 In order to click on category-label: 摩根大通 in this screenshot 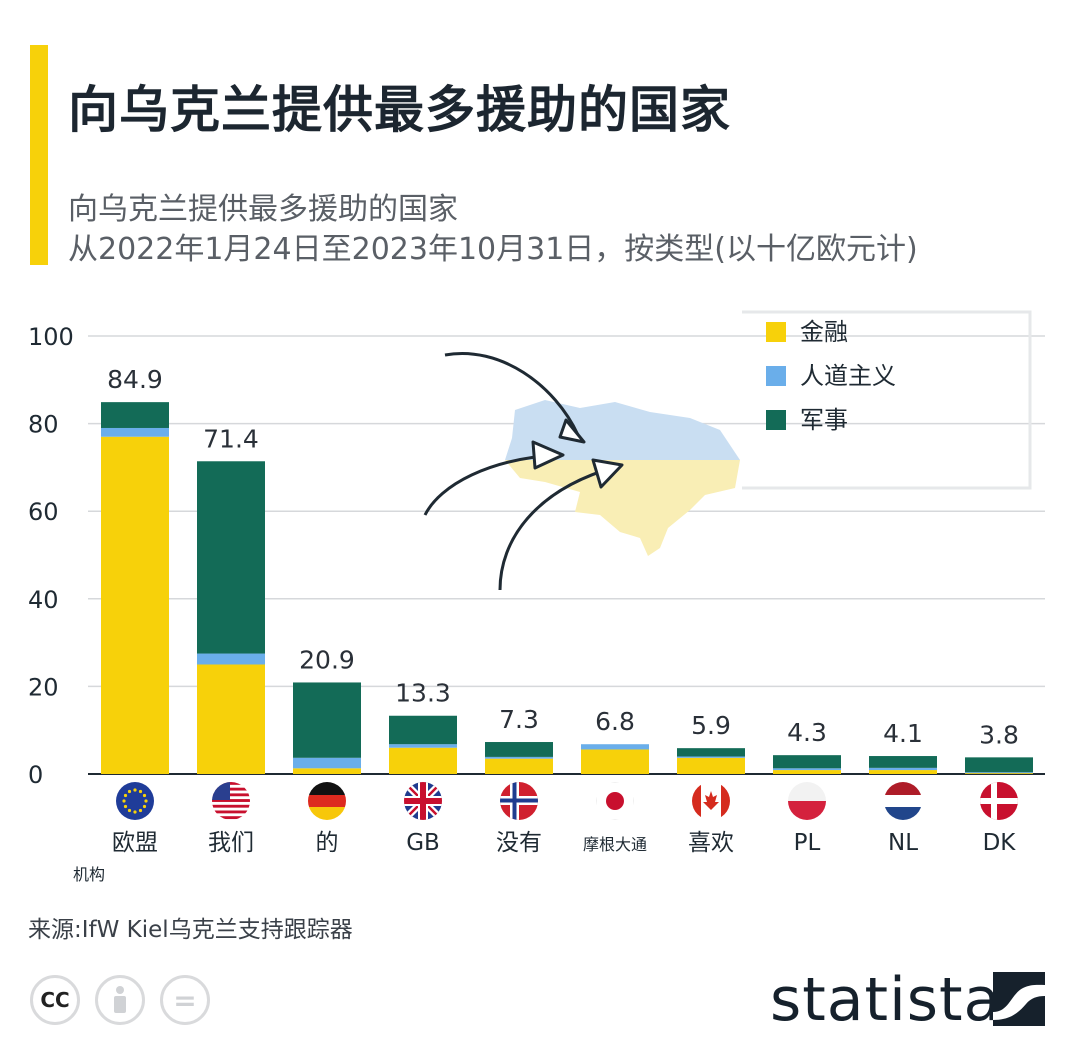, I will do `click(615, 844)`.